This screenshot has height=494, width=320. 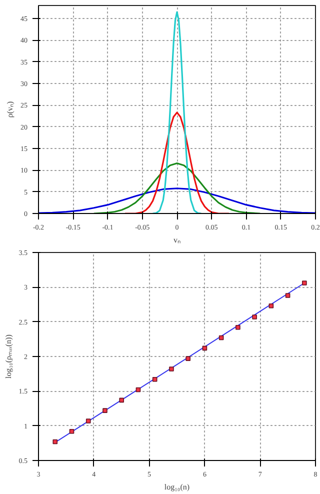 What do you see at coordinates (10, 109) in the screenshot?
I see `y-axis-title: ρ(vₙ)` at bounding box center [10, 109].